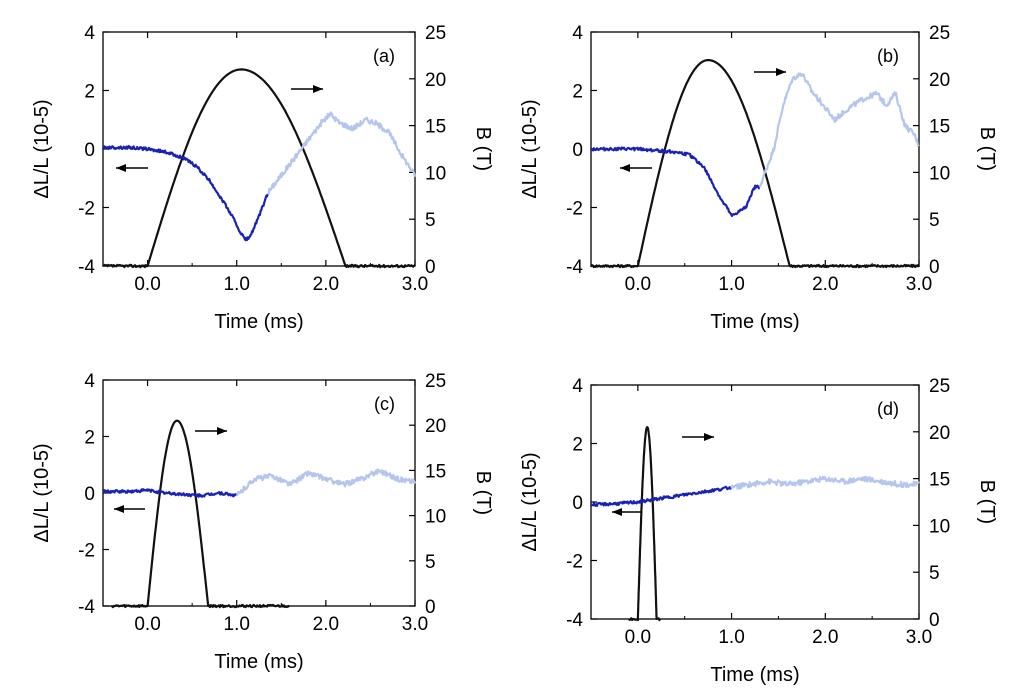 Image resolution: width=1028 pixels, height=700 pixels. Describe the element at coordinates (888, 56) in the screenshot. I see `panel-label: (b)` at that location.